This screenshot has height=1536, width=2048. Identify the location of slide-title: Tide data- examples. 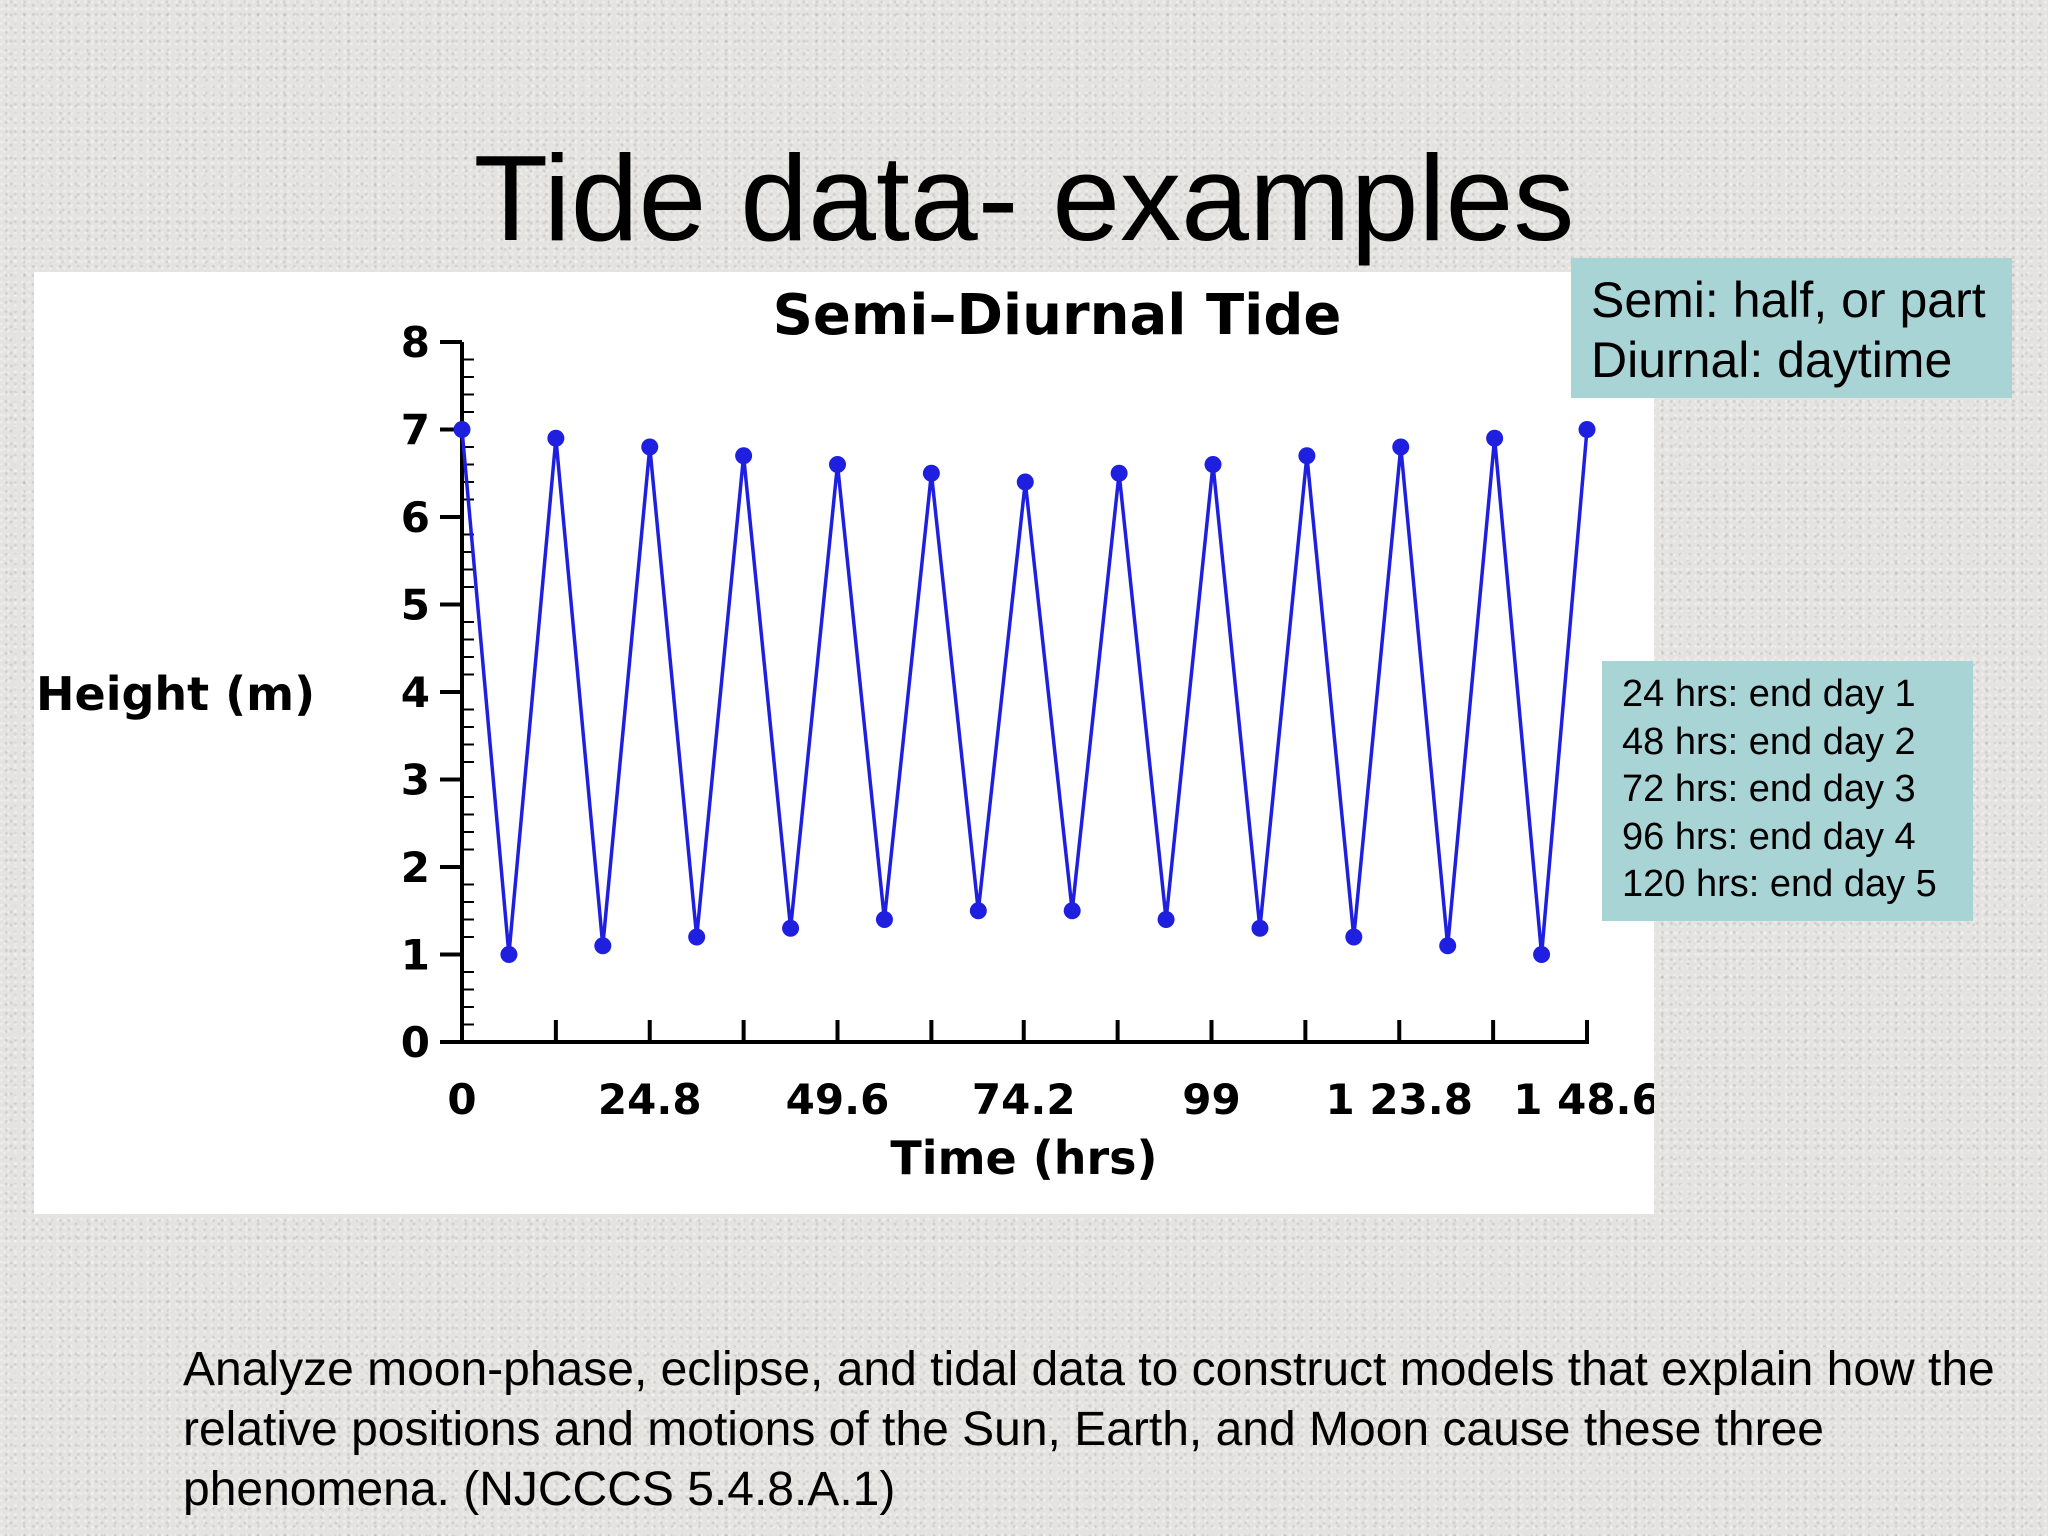
(1024, 198).